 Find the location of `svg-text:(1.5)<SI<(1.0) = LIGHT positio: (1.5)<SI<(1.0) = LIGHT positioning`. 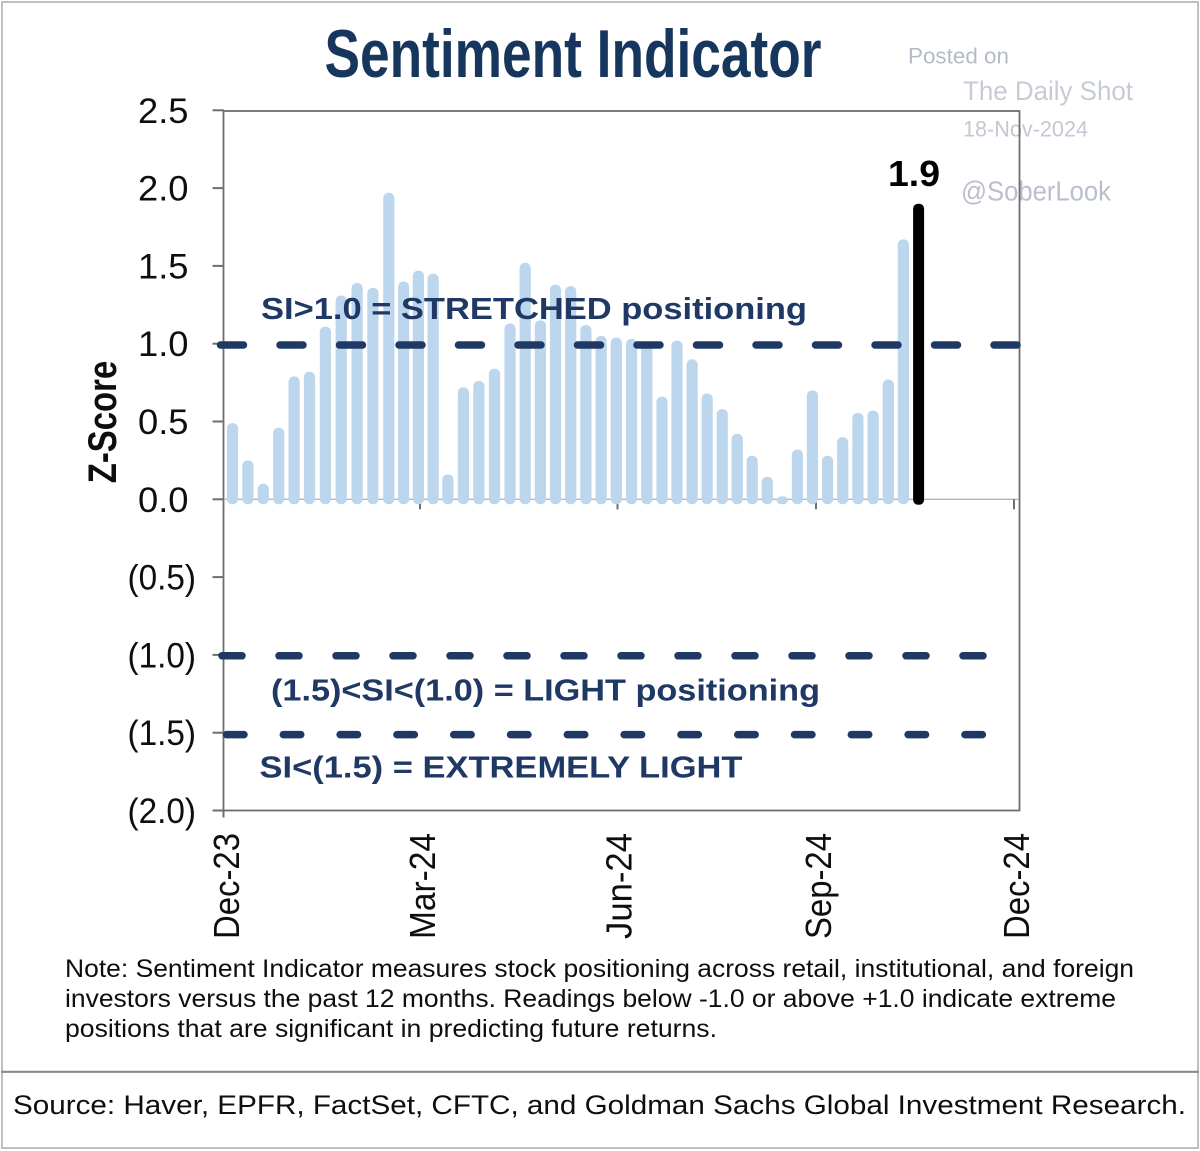

svg-text:(1.5)<SI<(1.0) = LIGHT positio: (1.5)<SI<(1.0) = LIGHT positioning is located at coordinates (545, 690).